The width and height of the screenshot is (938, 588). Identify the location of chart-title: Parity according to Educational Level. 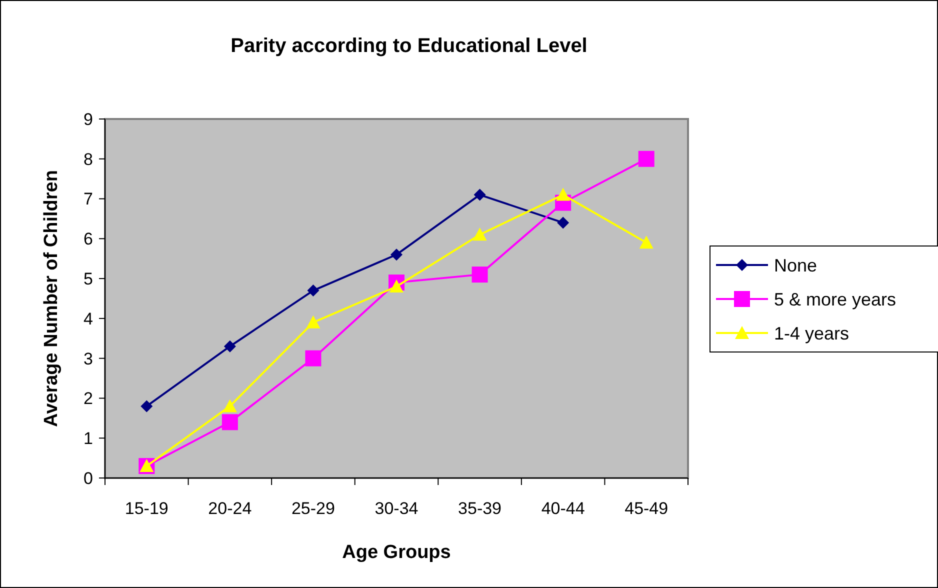
(409, 46).